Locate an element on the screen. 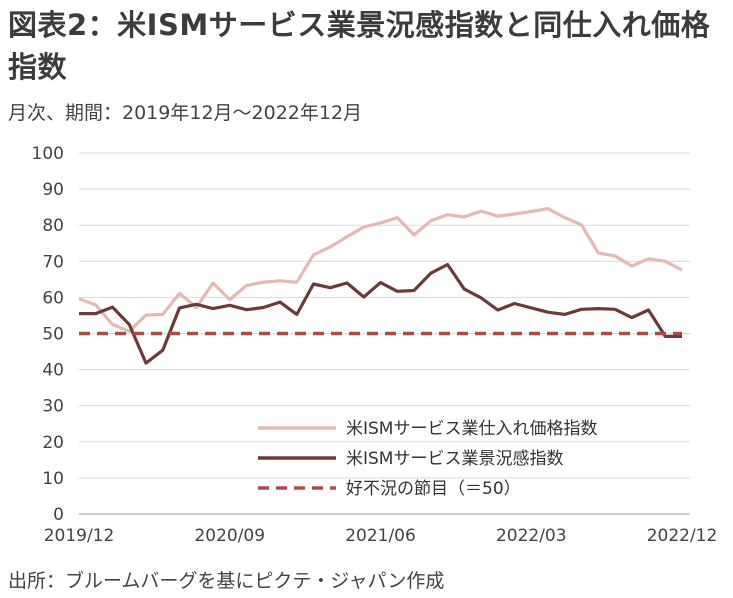 The image size is (733, 598). y-tick-label-20: 20 is located at coordinates (53, 443).